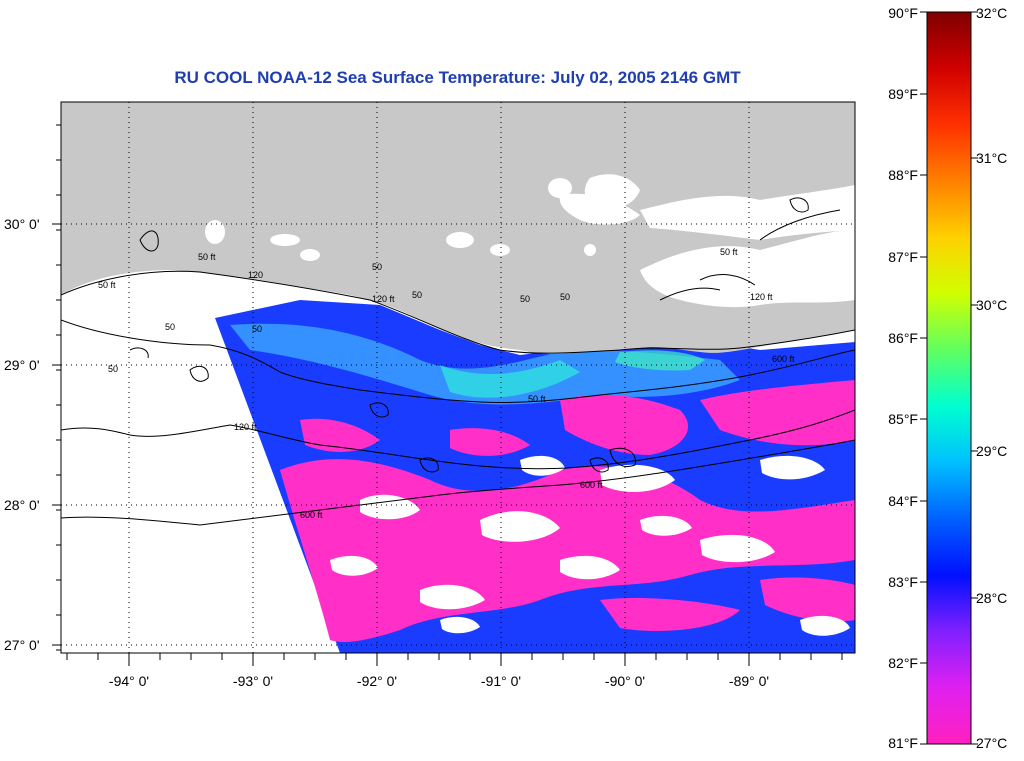 This screenshot has width=1024, height=761. Describe the element at coordinates (22, 365) in the screenshot. I see `lat-tick-label: 29° 0'` at that location.